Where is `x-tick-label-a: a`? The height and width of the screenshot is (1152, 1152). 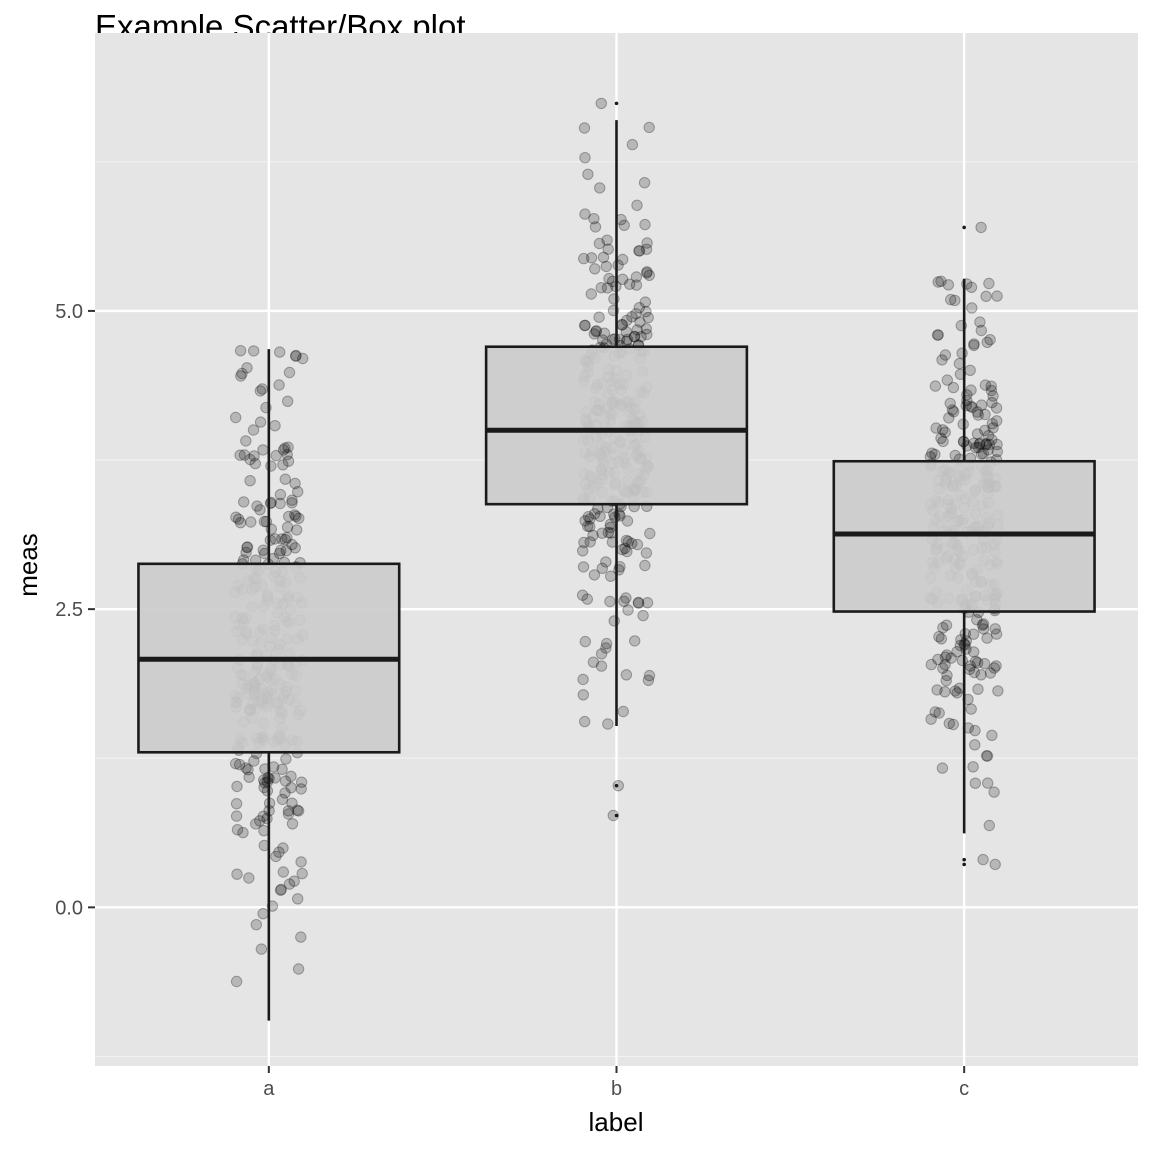 x-tick-label-a: a is located at coordinates (269, 1089).